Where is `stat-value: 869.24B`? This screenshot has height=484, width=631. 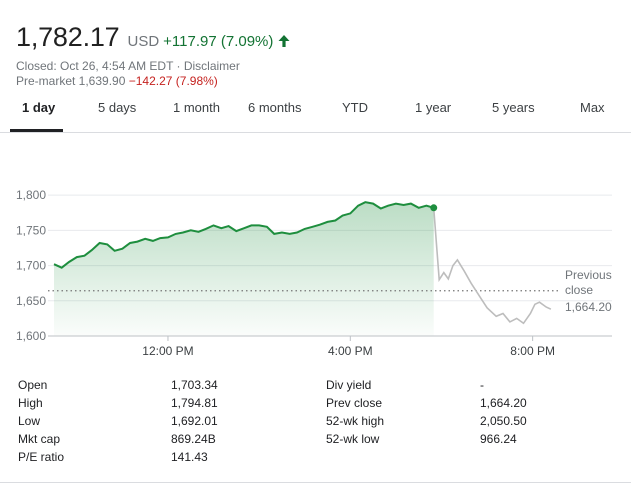 stat-value: 869.24B is located at coordinates (193, 439).